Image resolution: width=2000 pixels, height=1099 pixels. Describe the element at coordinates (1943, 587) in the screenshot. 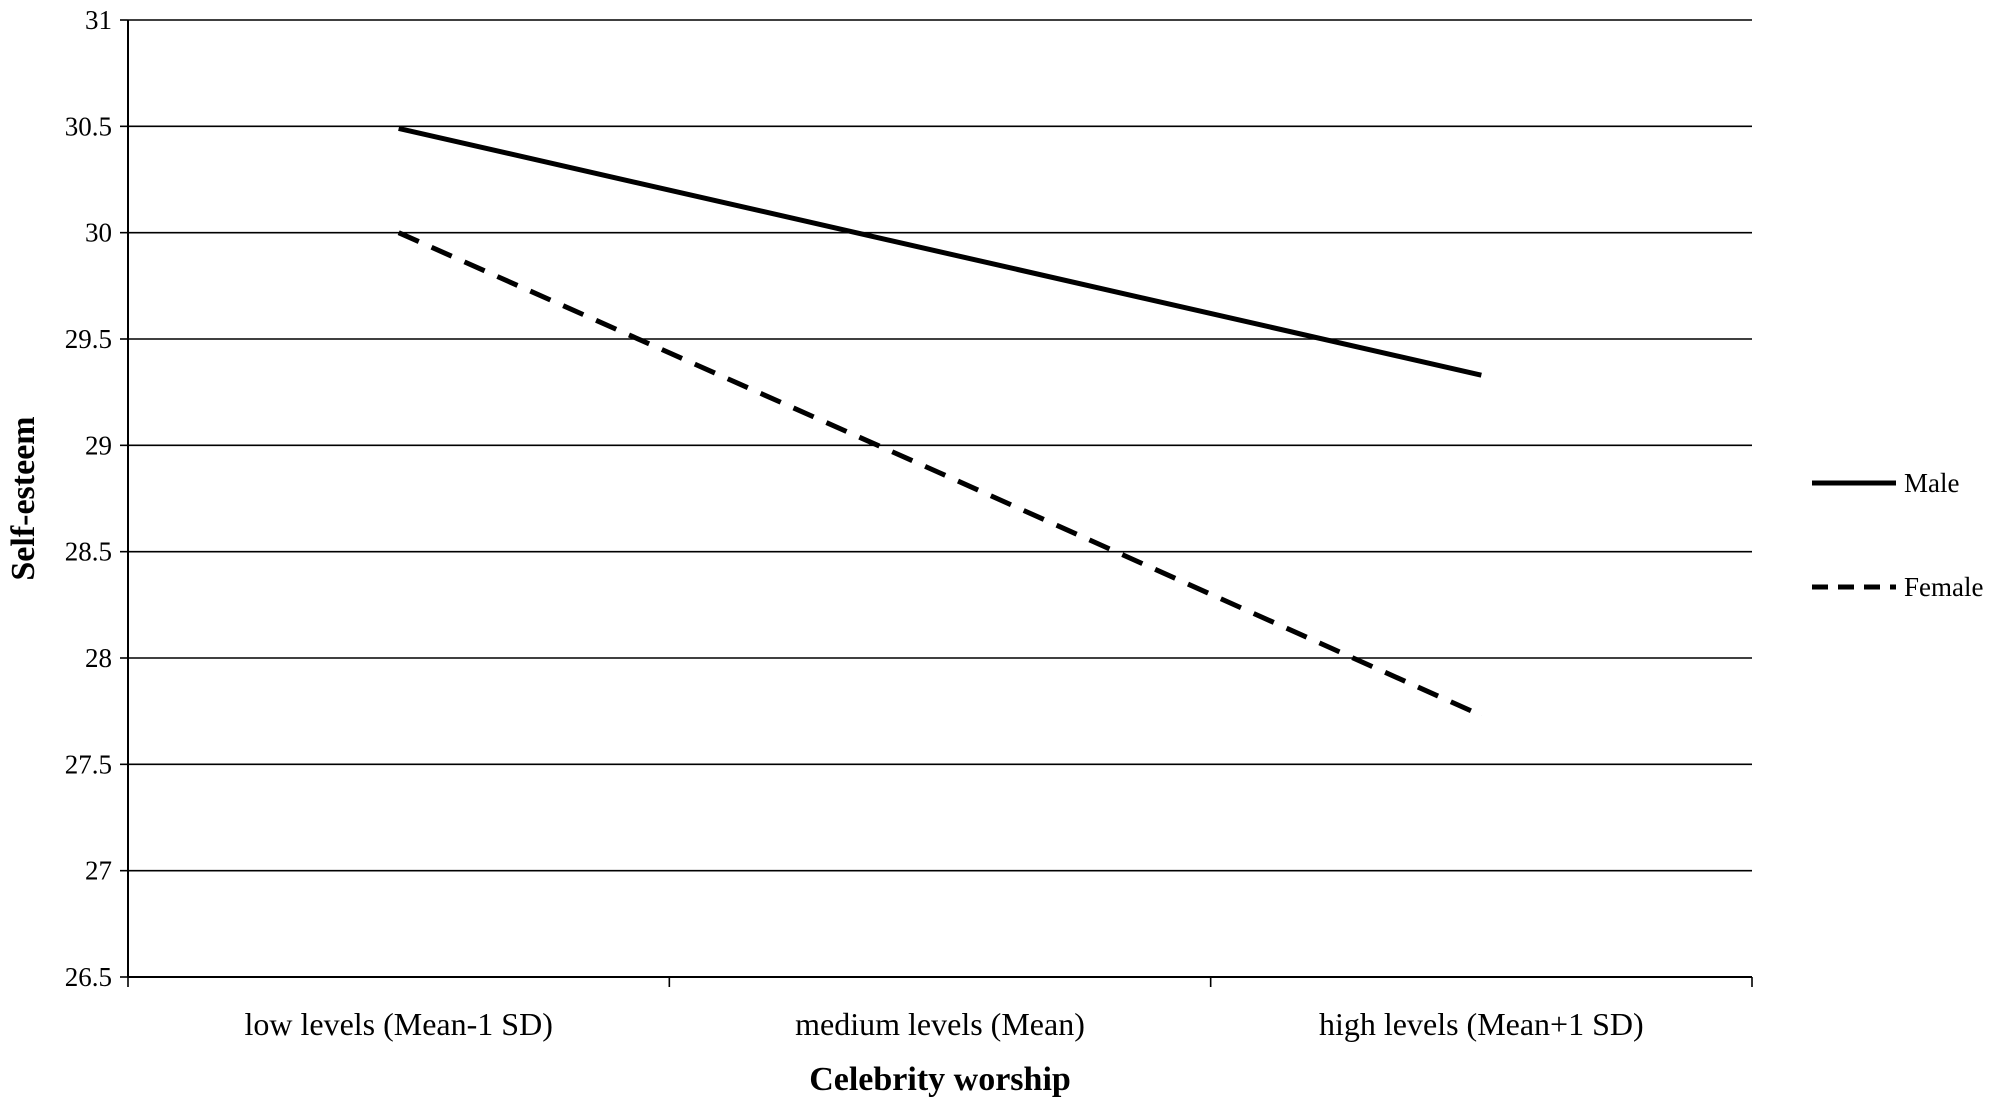

I see `legend-label-female: Female` at that location.